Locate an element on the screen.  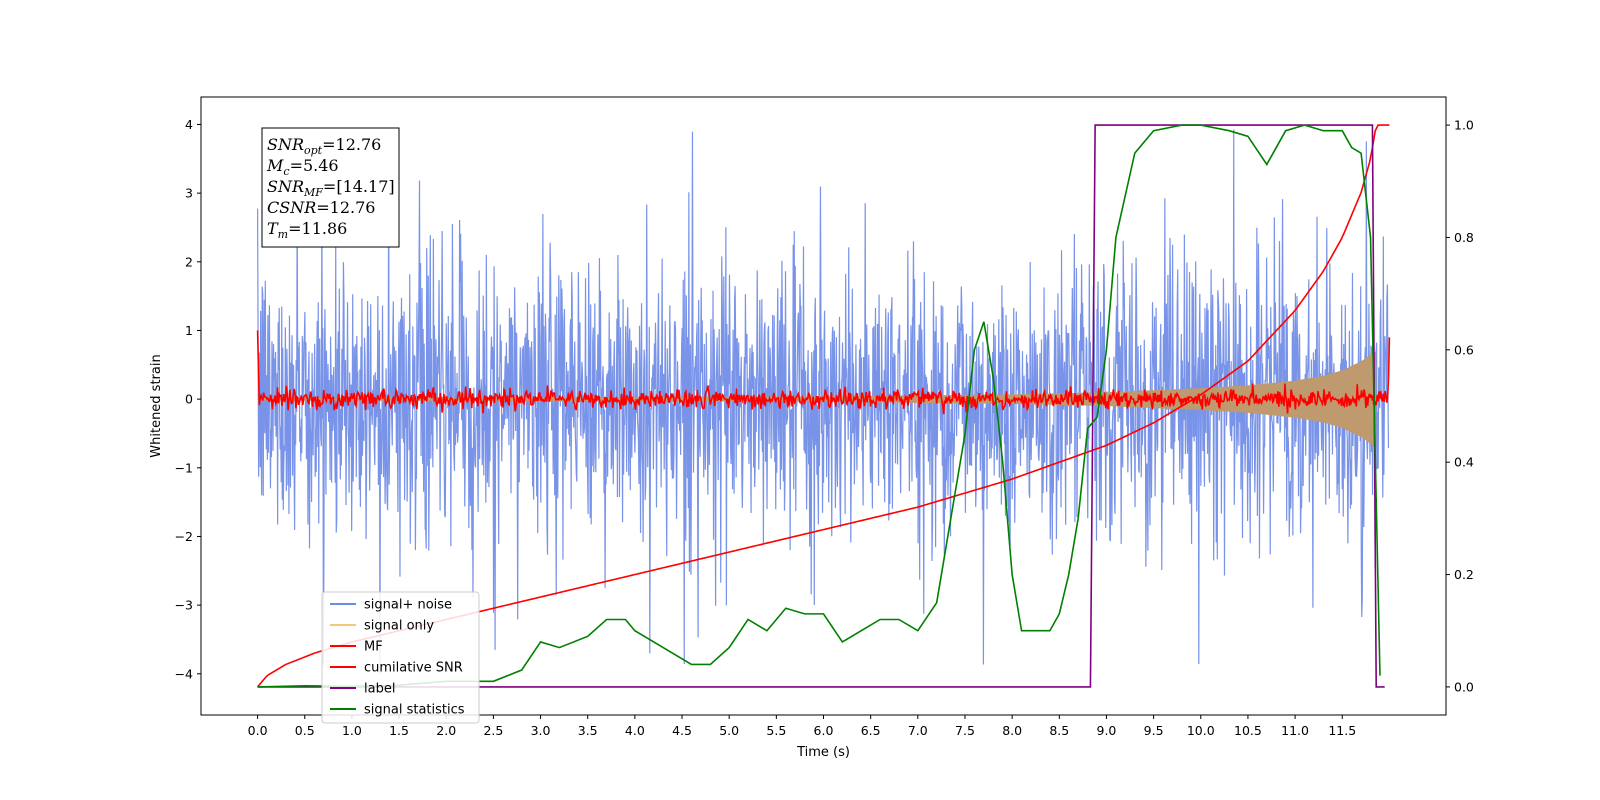
y-axis-left: −4 −3 −2 −1 0 1 2 3 4 is located at coordinates (188, 399).